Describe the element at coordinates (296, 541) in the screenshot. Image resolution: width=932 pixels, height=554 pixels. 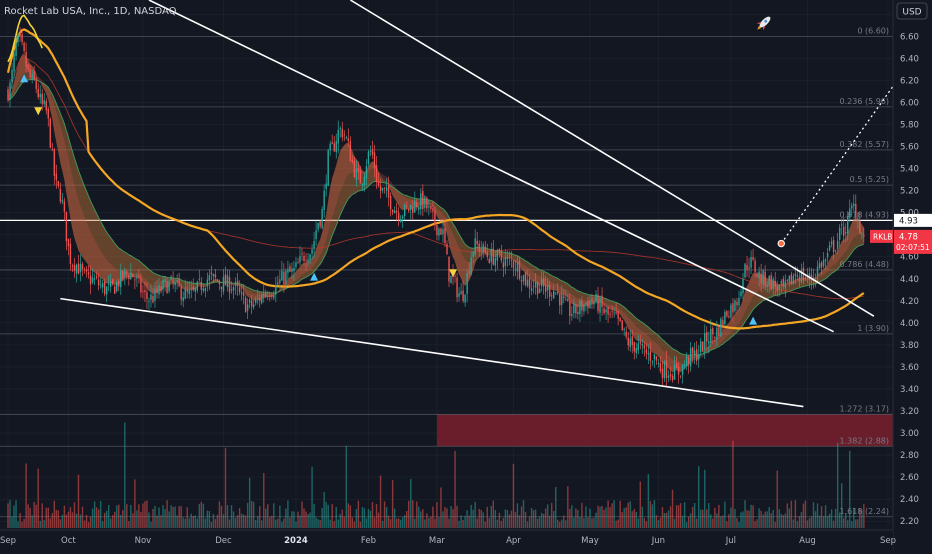
I see `time-tick-label: 2024` at that location.